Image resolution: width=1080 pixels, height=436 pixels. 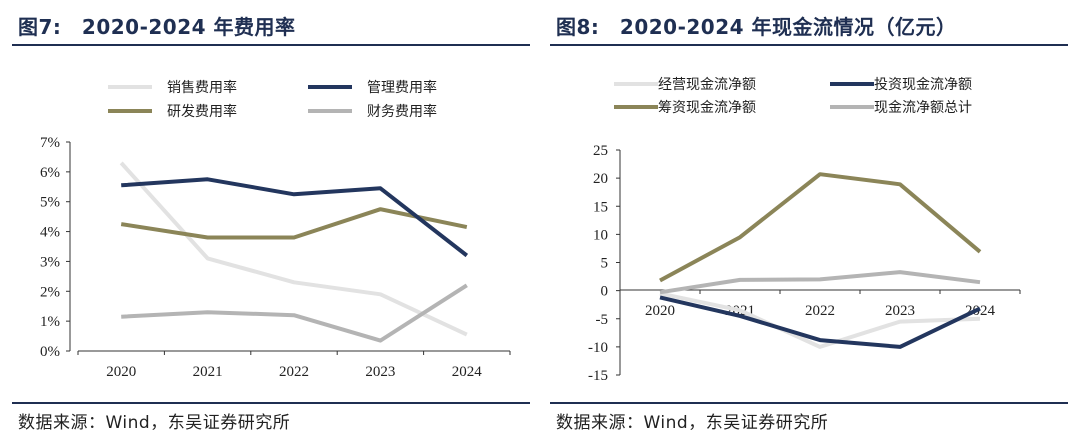 I want to click on y-tick-label: 7%, so click(x=50, y=143).